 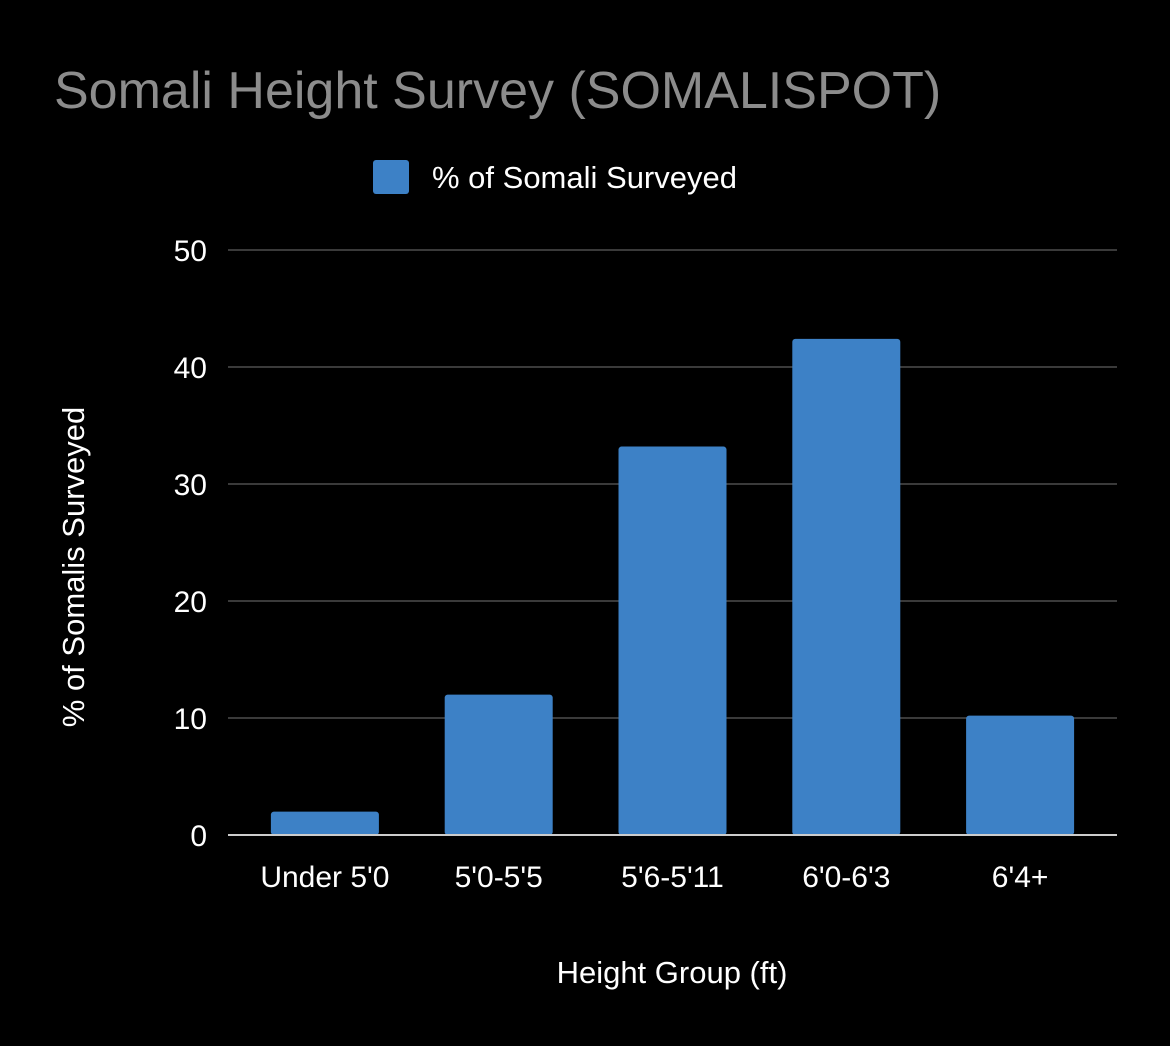 I want to click on y-tick-label: 10, so click(x=190, y=719).